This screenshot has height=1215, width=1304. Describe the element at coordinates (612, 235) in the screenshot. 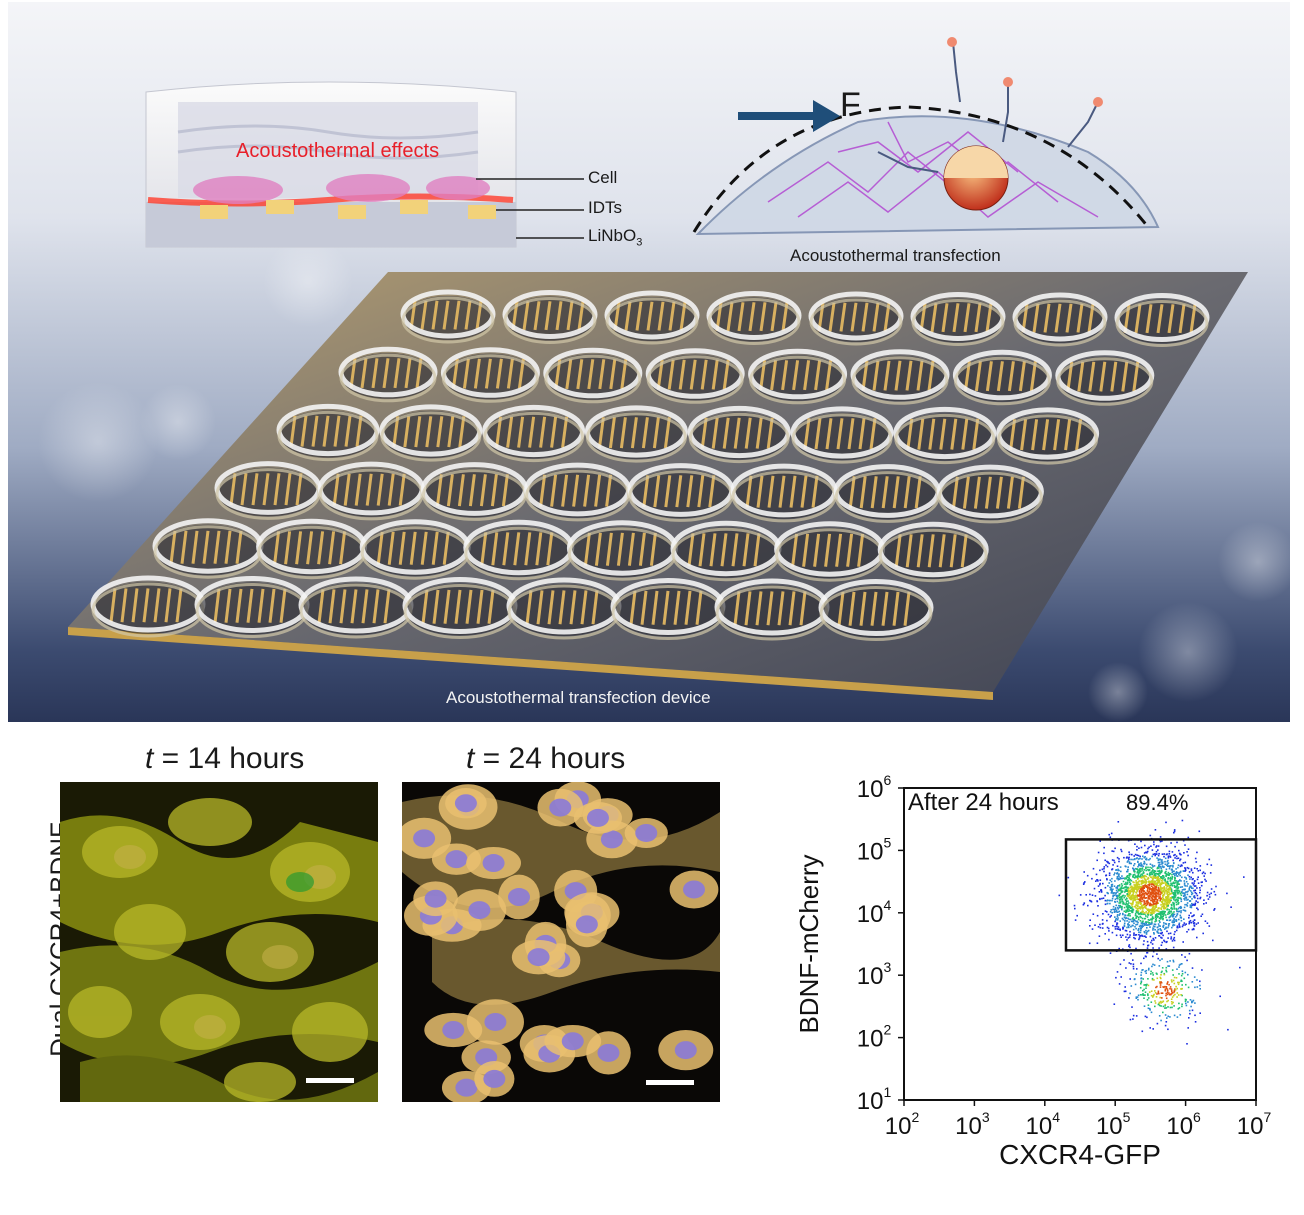

I see `substrate-base-text: LiNbO` at that location.